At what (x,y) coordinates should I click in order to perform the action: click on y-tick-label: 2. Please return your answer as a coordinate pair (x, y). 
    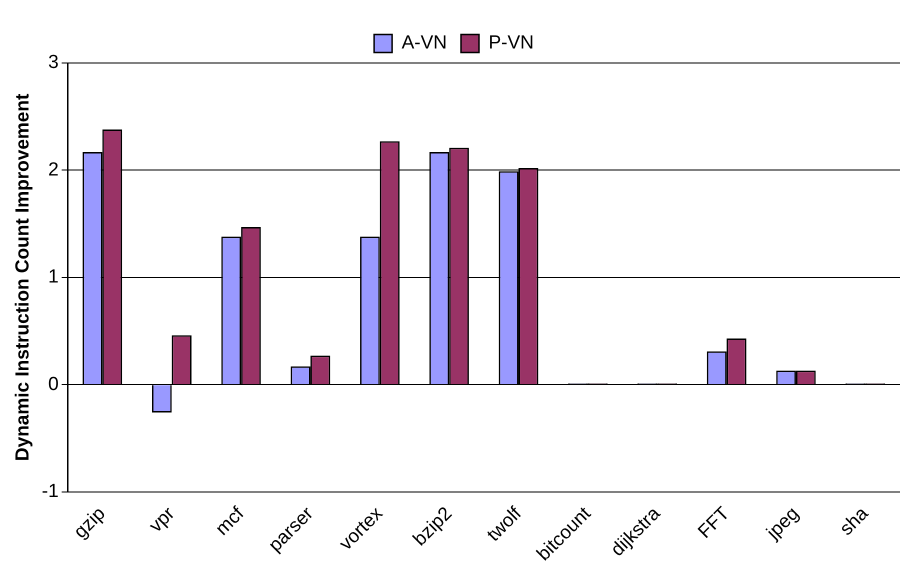
    Looking at the image, I should click on (53, 169).